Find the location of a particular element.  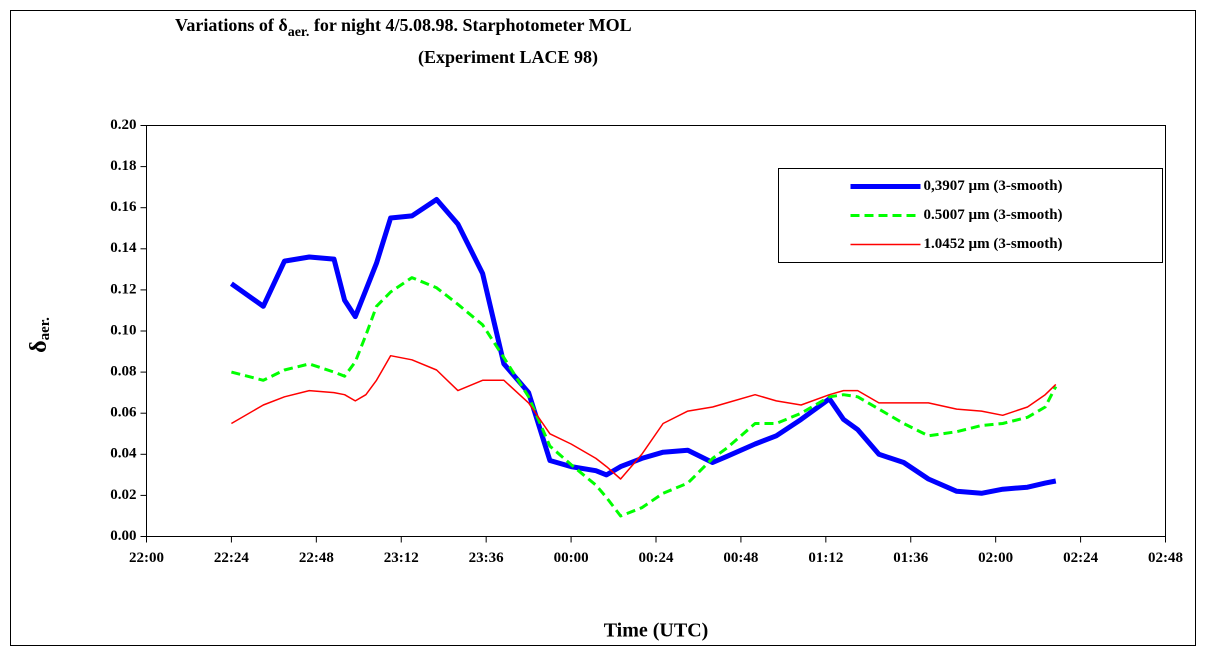

y-title-main: δ is located at coordinates (39, 346).